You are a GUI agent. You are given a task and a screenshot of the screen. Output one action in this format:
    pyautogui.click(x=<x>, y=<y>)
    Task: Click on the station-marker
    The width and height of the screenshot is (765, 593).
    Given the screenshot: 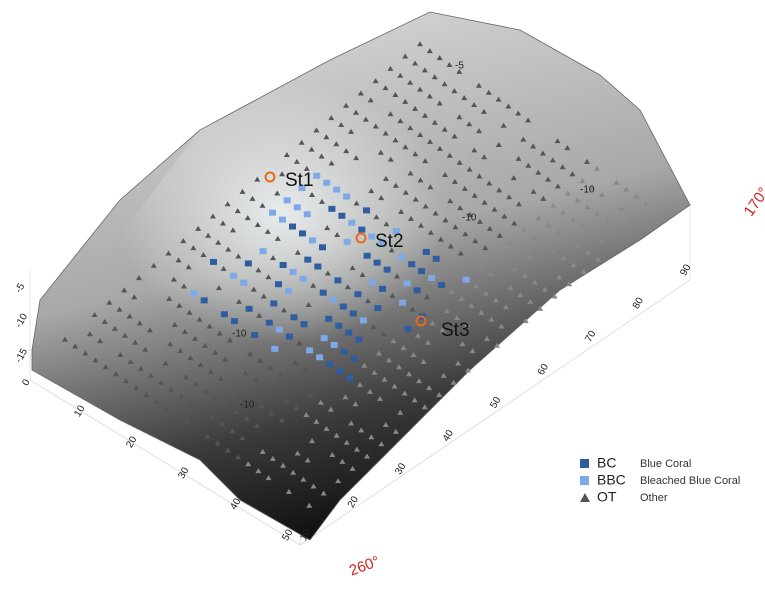 What is the action you would take?
    pyautogui.click(x=270, y=177)
    